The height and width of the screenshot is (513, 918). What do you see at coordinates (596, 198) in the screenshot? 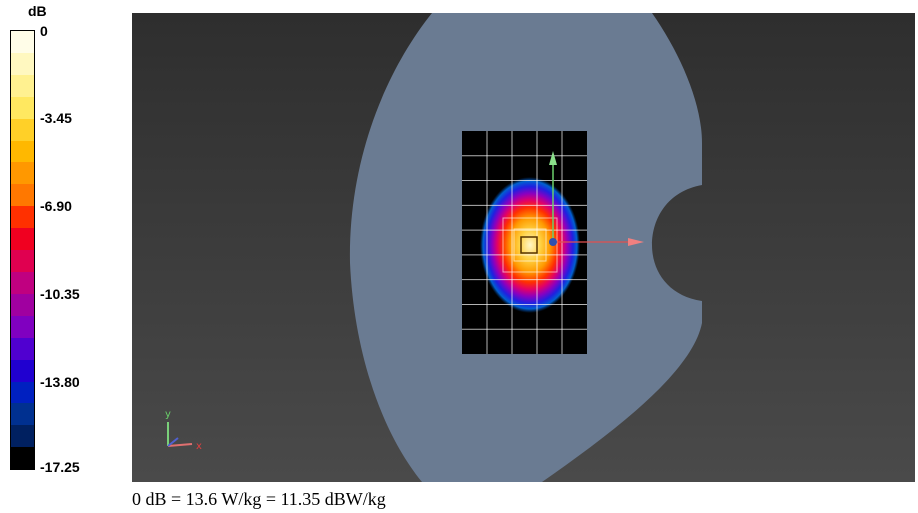
I see `probe-axes` at bounding box center [596, 198].